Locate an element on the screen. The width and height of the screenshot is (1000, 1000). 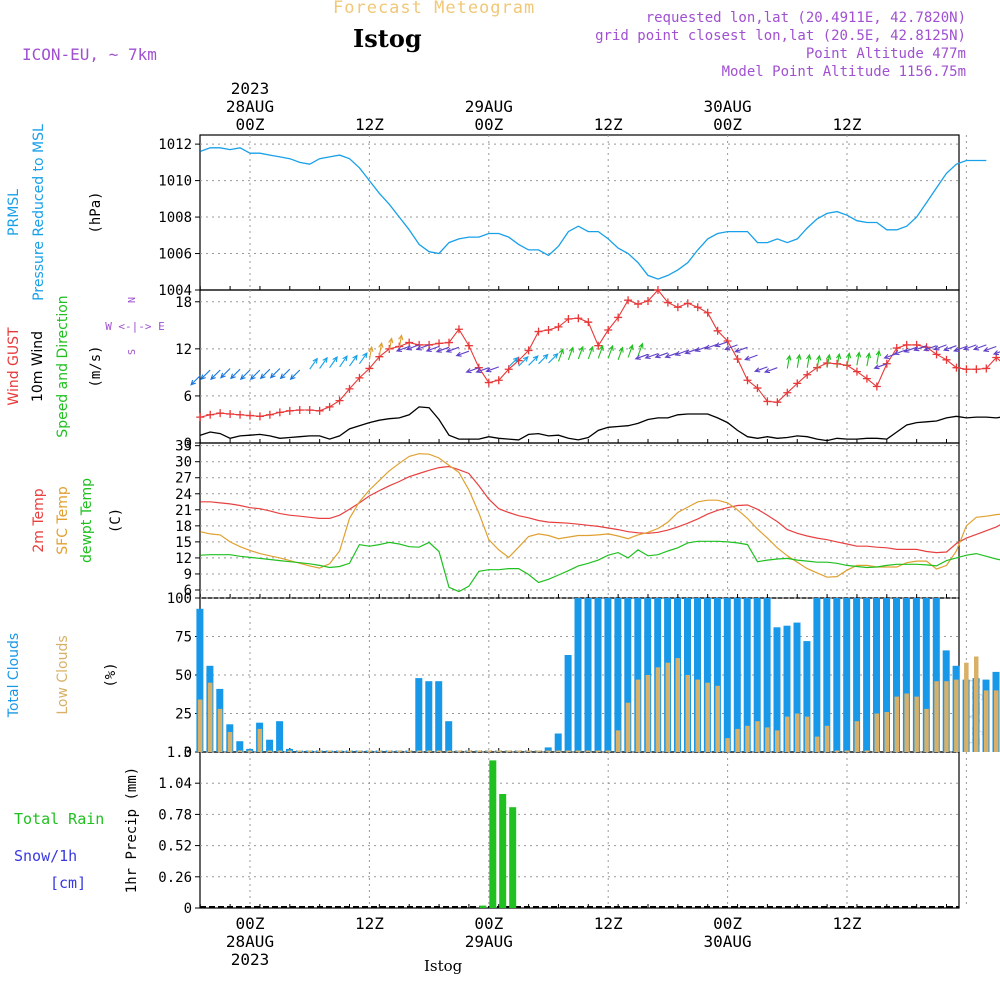
wind-panel: 0 6 12 18 is located at coordinates (571, 370).